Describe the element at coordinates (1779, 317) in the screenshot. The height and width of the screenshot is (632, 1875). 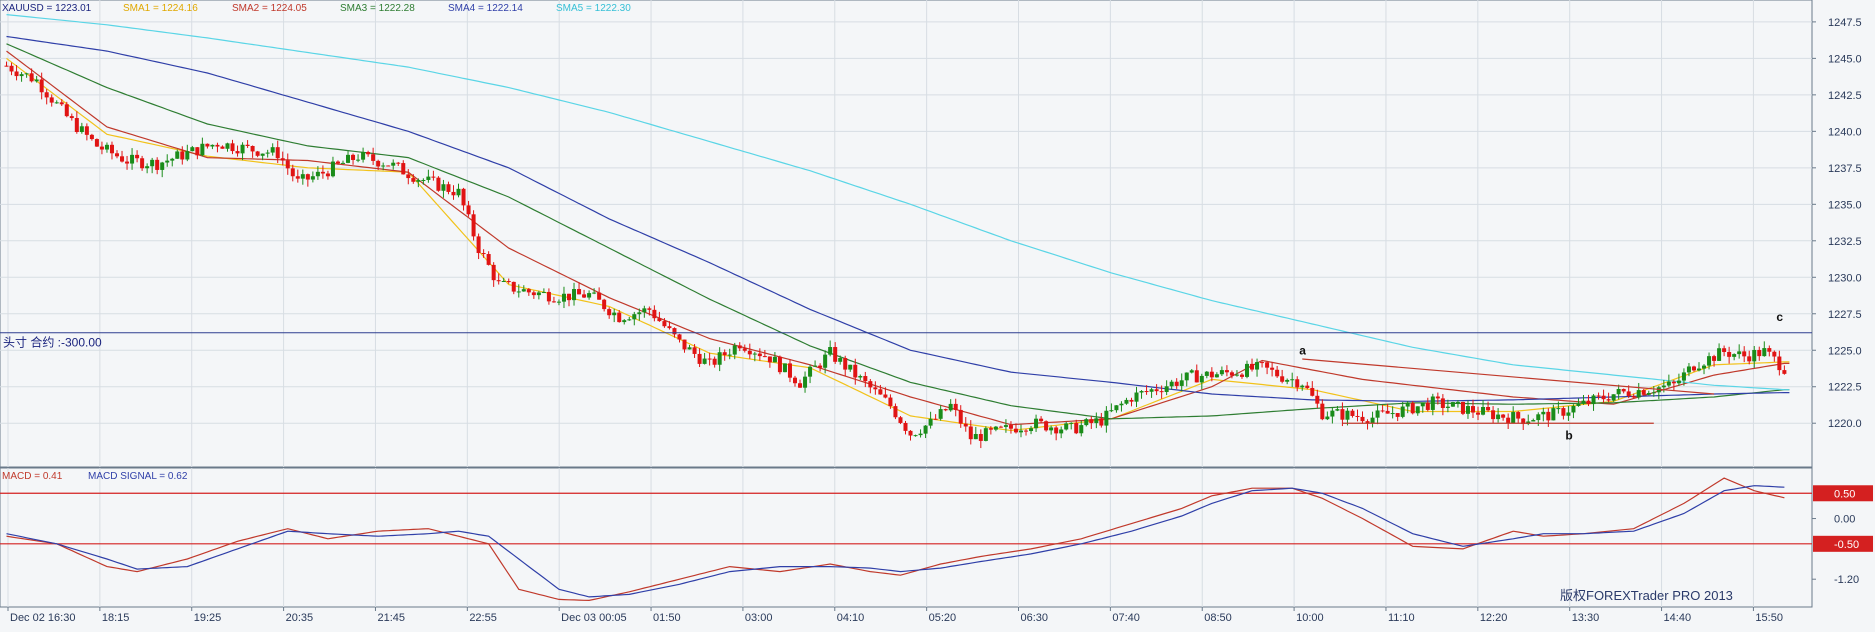
I see `annotation-label-c: c` at that location.